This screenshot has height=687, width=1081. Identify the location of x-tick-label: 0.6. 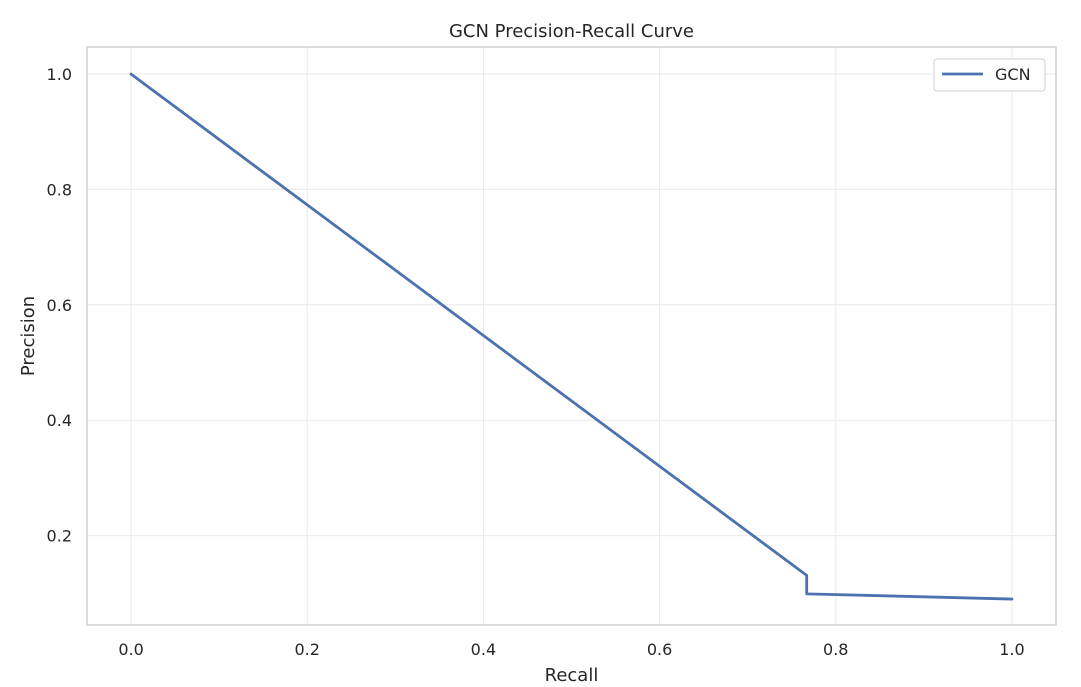
(659, 649).